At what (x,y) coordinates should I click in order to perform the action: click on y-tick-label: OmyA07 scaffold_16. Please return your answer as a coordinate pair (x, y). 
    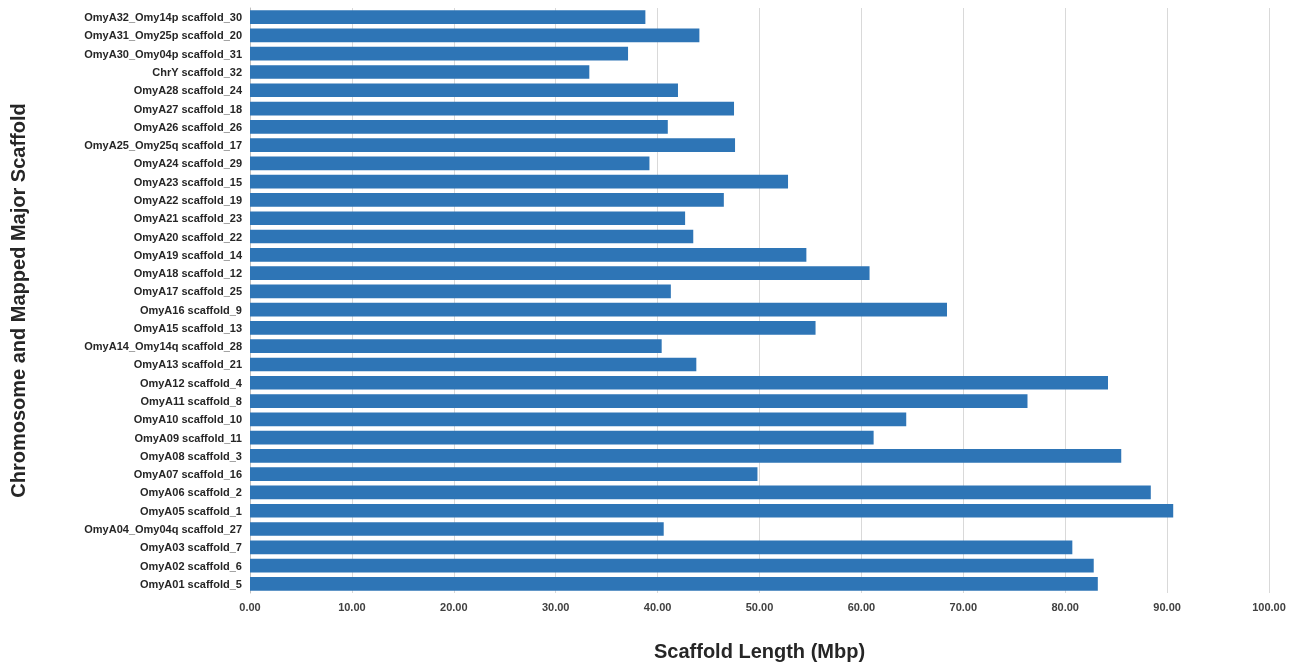
    Looking at the image, I should click on (187, 474).